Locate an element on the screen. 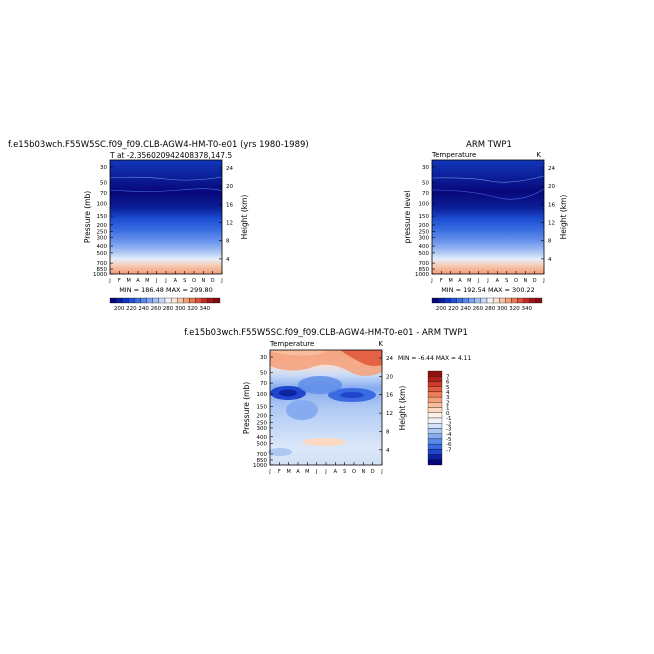 This screenshot has width=654, height=654. panel-model-y2-ticks: 24 20 16 12 8 4 is located at coordinates (226, 214).